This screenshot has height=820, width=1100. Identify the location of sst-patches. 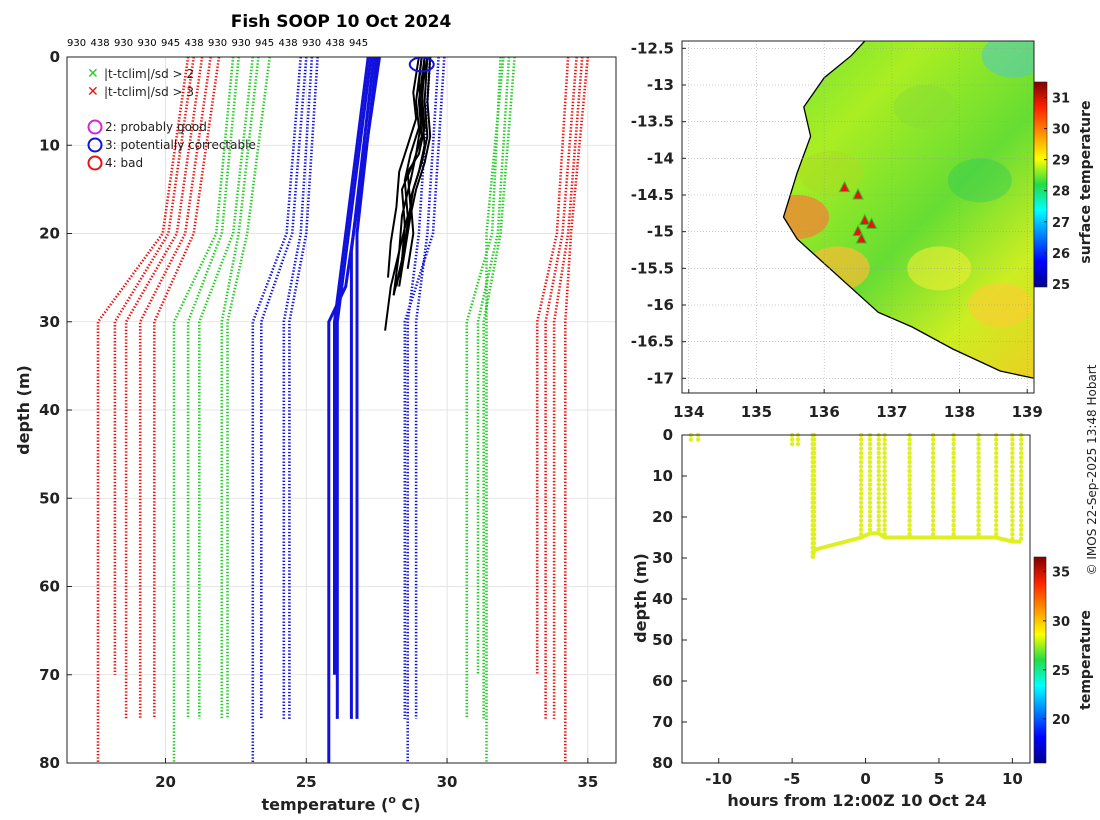
(899, 184).